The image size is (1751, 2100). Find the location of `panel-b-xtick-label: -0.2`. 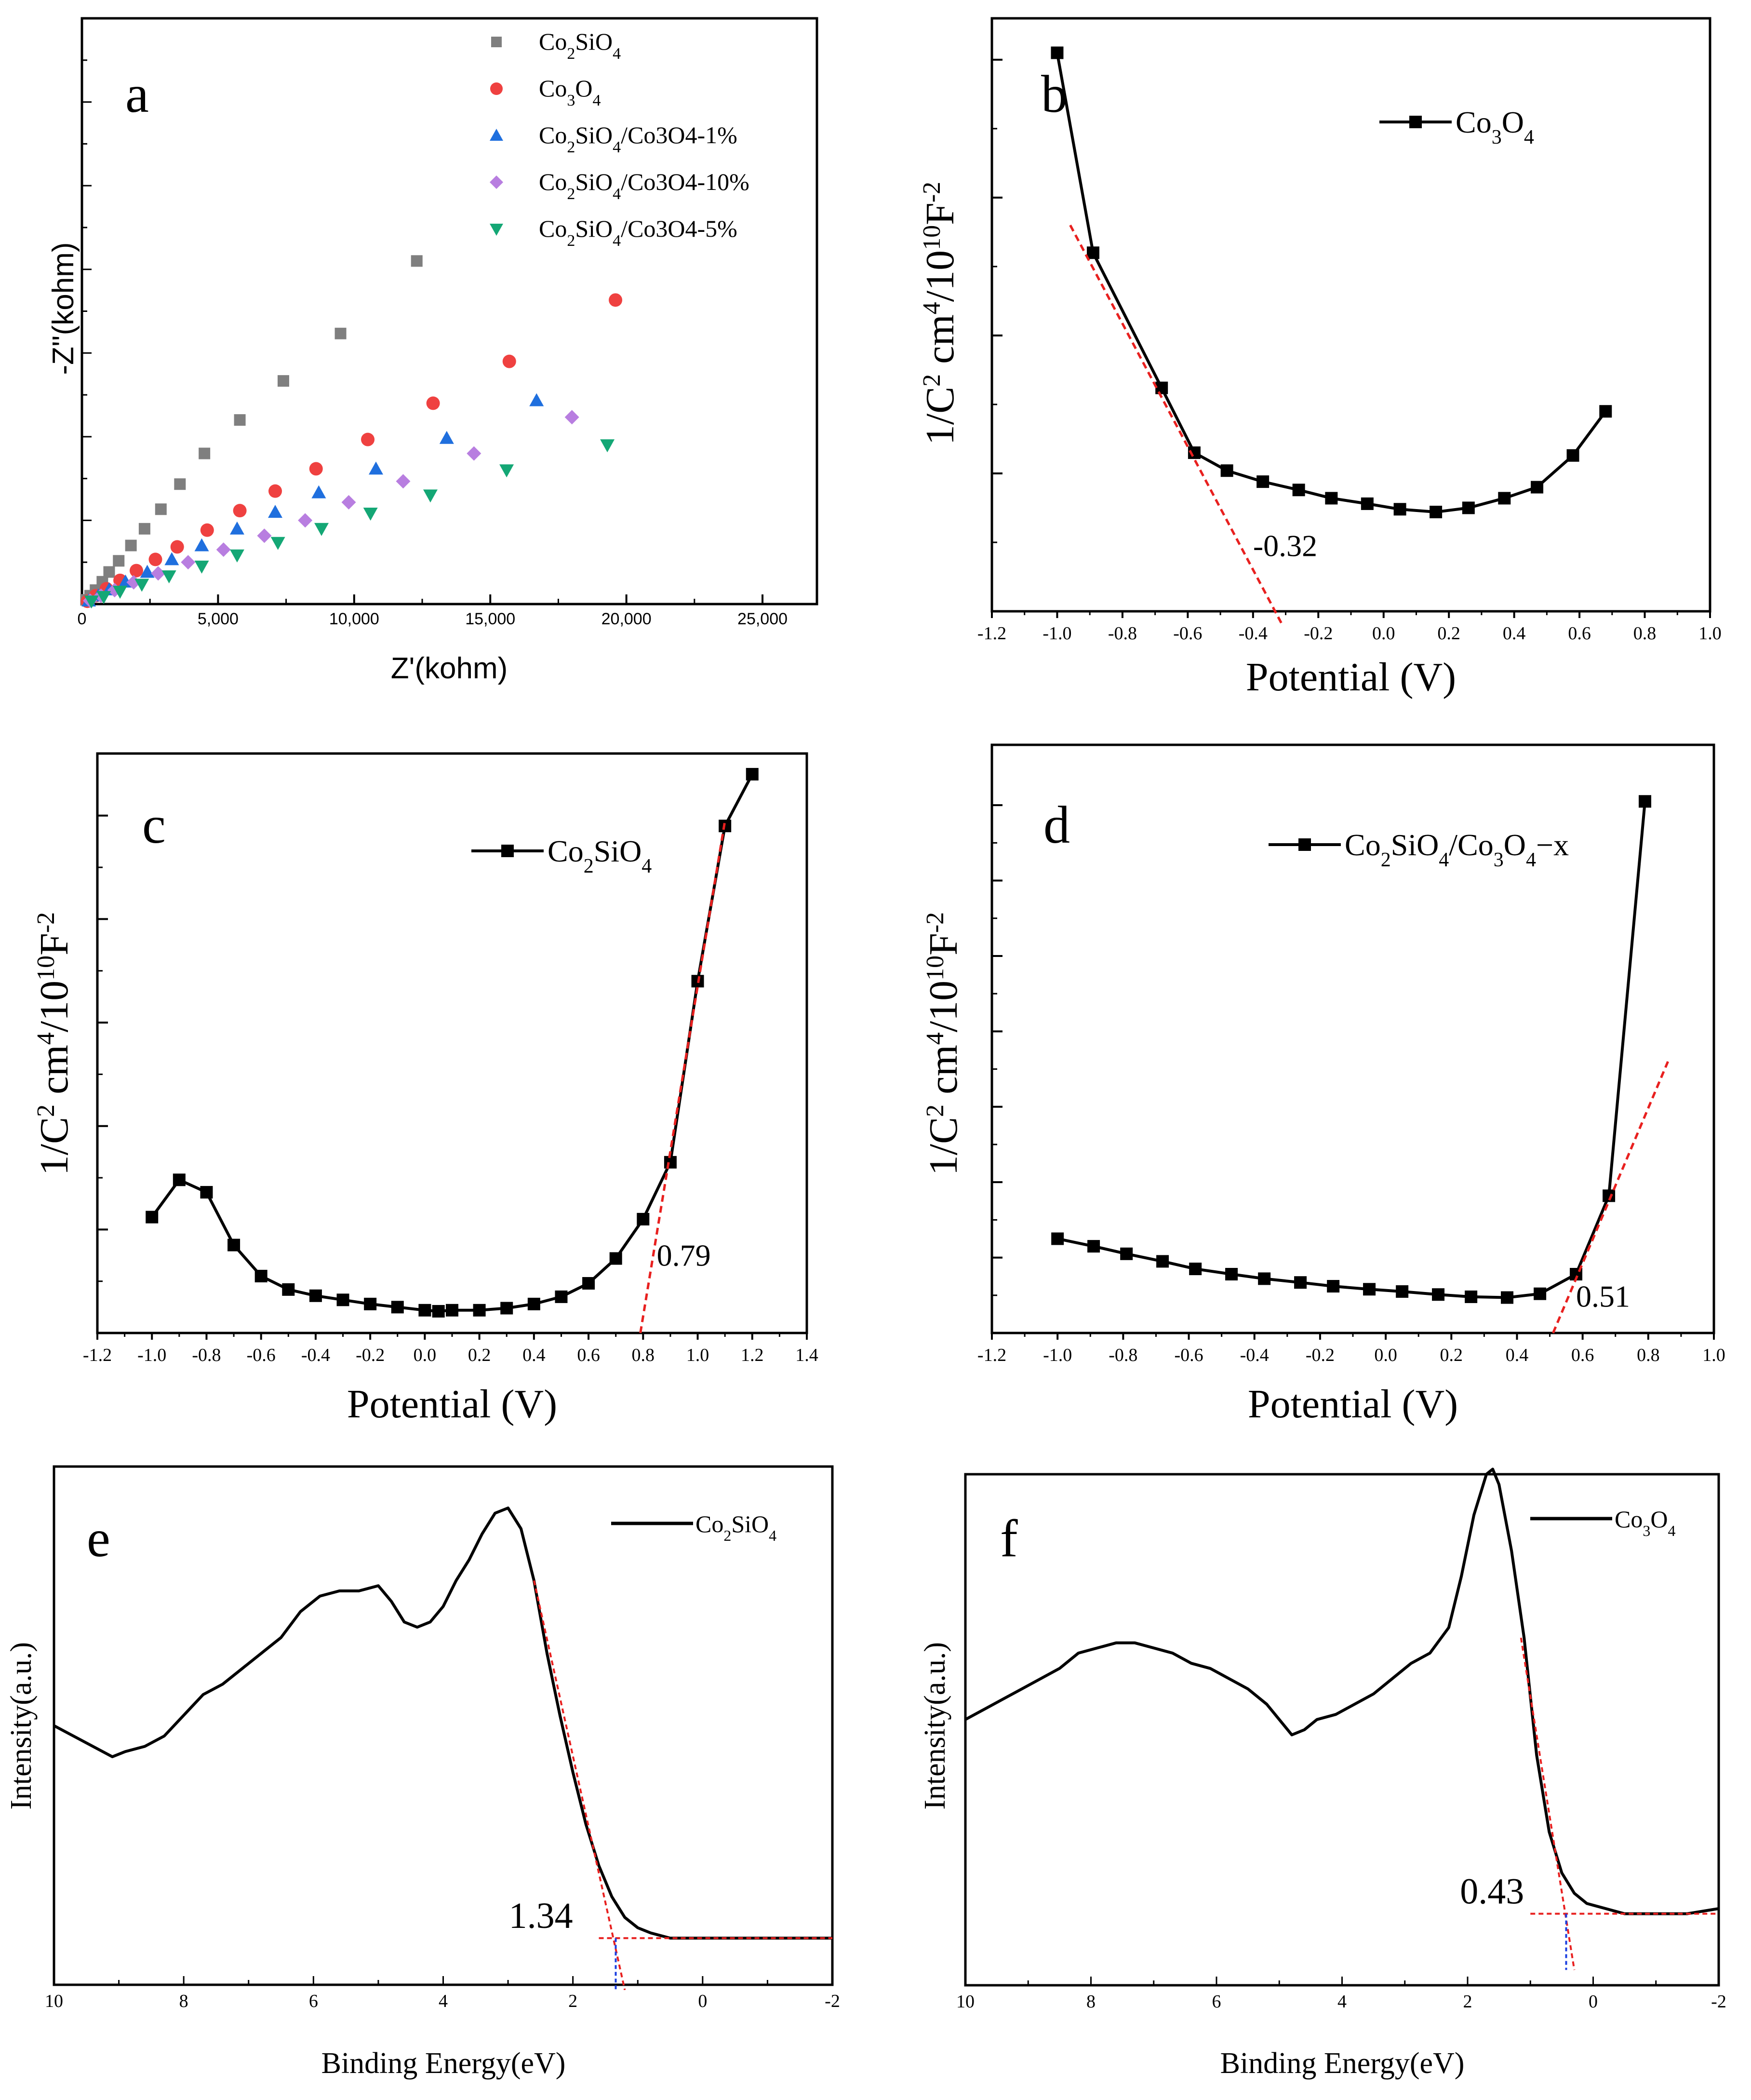

panel-b-xtick-label: -0.2 is located at coordinates (1318, 633).